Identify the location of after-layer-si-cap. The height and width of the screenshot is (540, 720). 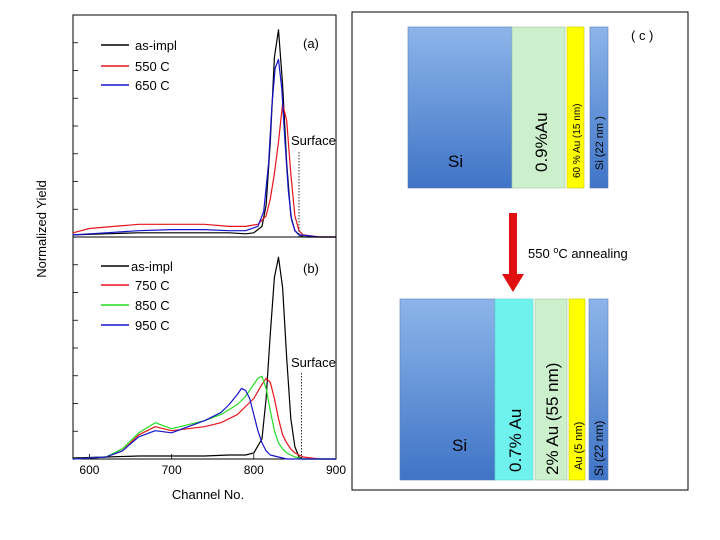
(598, 389).